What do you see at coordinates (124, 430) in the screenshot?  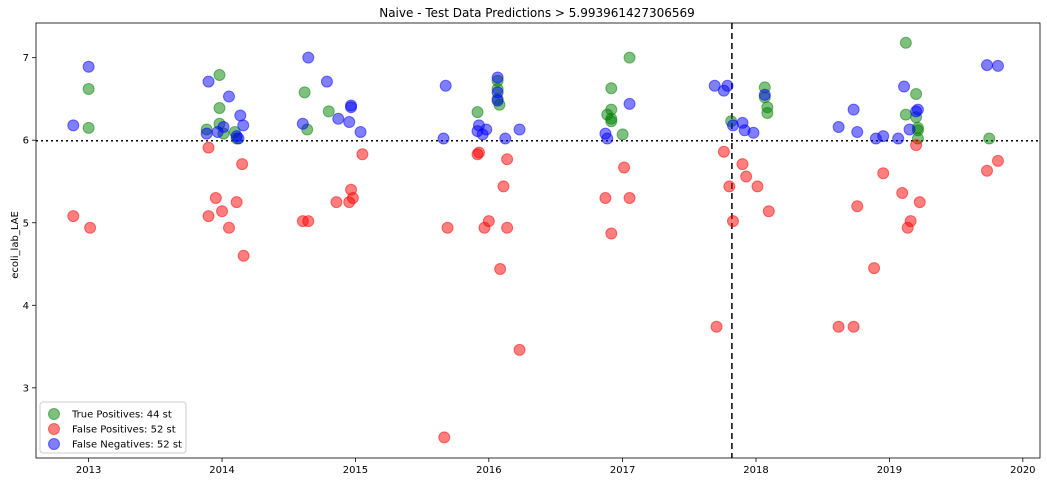 I see `legend-entry: False Positives: 52 st` at bounding box center [124, 430].